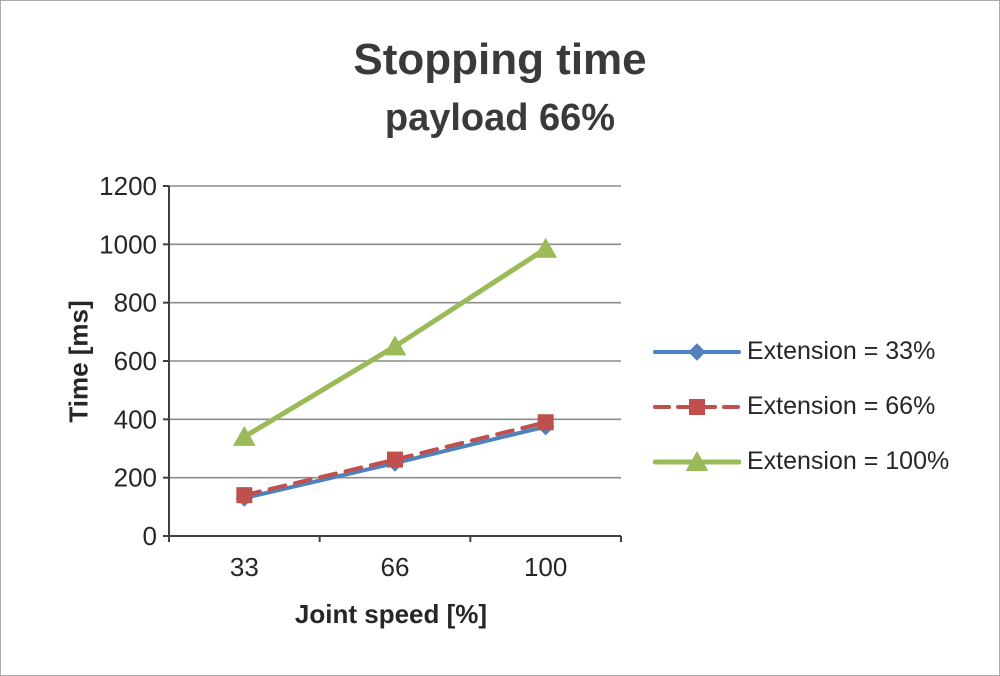 The height and width of the screenshot is (676, 1000). What do you see at coordinates (841, 351) in the screenshot?
I see `legend-label: Extension = 33%` at bounding box center [841, 351].